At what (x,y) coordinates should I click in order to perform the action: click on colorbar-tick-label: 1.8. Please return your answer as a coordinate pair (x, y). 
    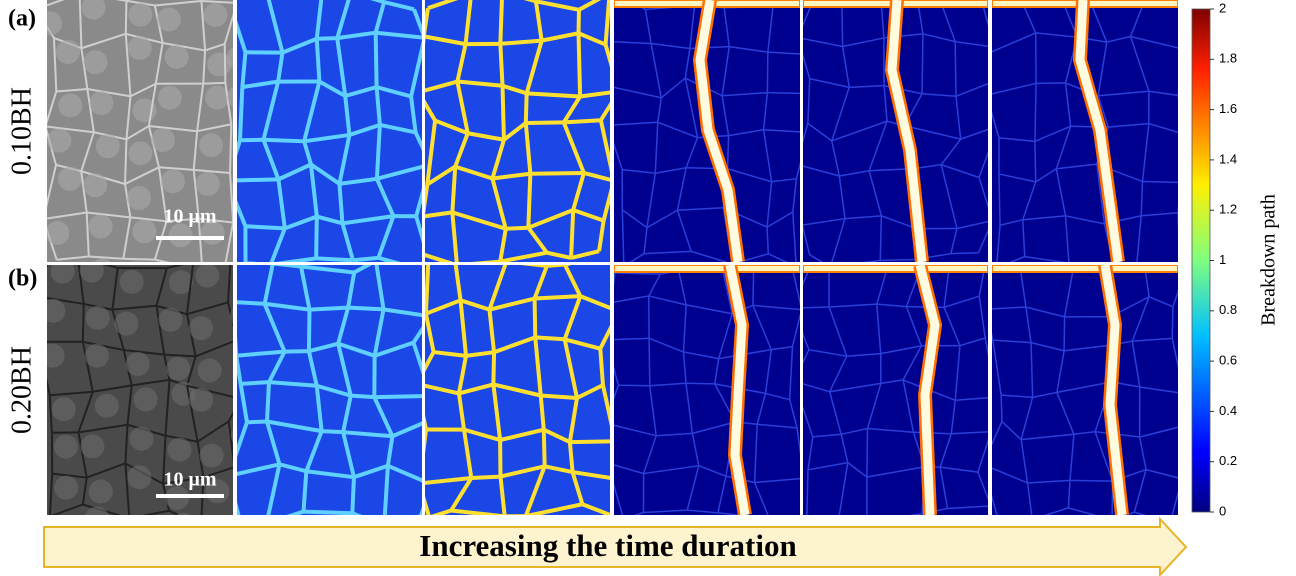
    Looking at the image, I should click on (1228, 58).